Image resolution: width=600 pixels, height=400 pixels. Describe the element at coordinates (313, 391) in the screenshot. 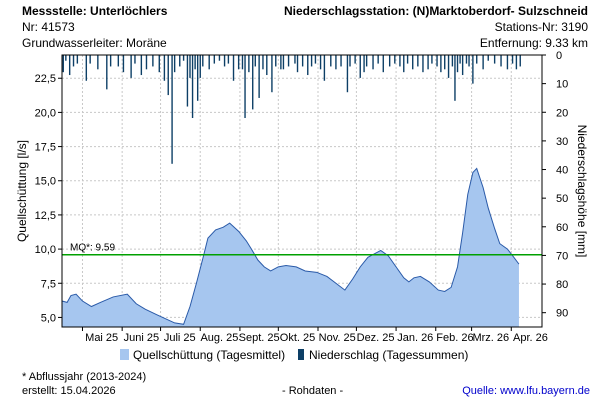

I see `raw-data-label: - Rohdaten -` at that location.